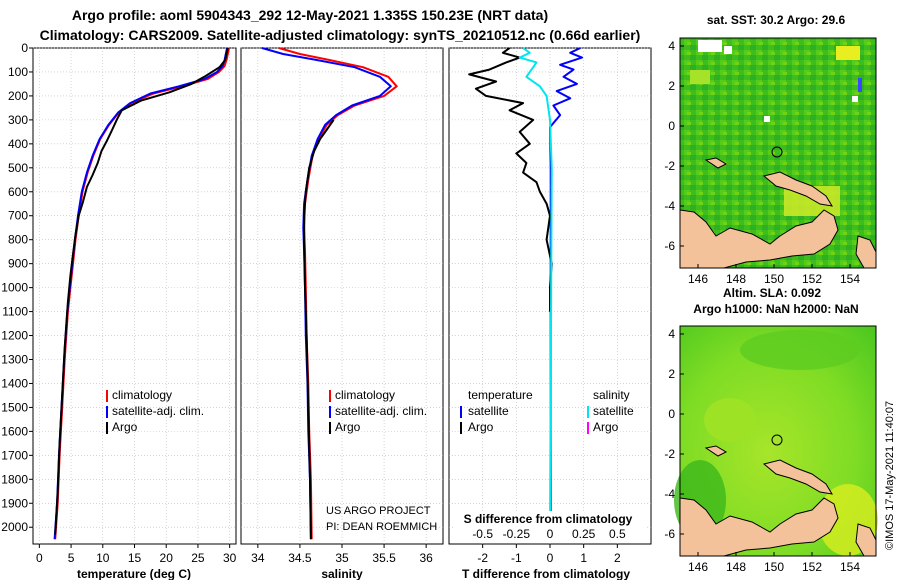 The width and height of the screenshot is (900, 580). What do you see at coordinates (15, 312) in the screenshot?
I see `depth-tick-label: 1100` at bounding box center [15, 312].